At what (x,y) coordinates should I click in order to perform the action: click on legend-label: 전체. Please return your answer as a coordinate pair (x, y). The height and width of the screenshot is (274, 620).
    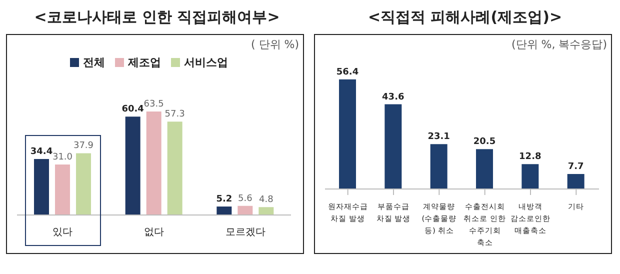
    Looking at the image, I should click on (94, 62).